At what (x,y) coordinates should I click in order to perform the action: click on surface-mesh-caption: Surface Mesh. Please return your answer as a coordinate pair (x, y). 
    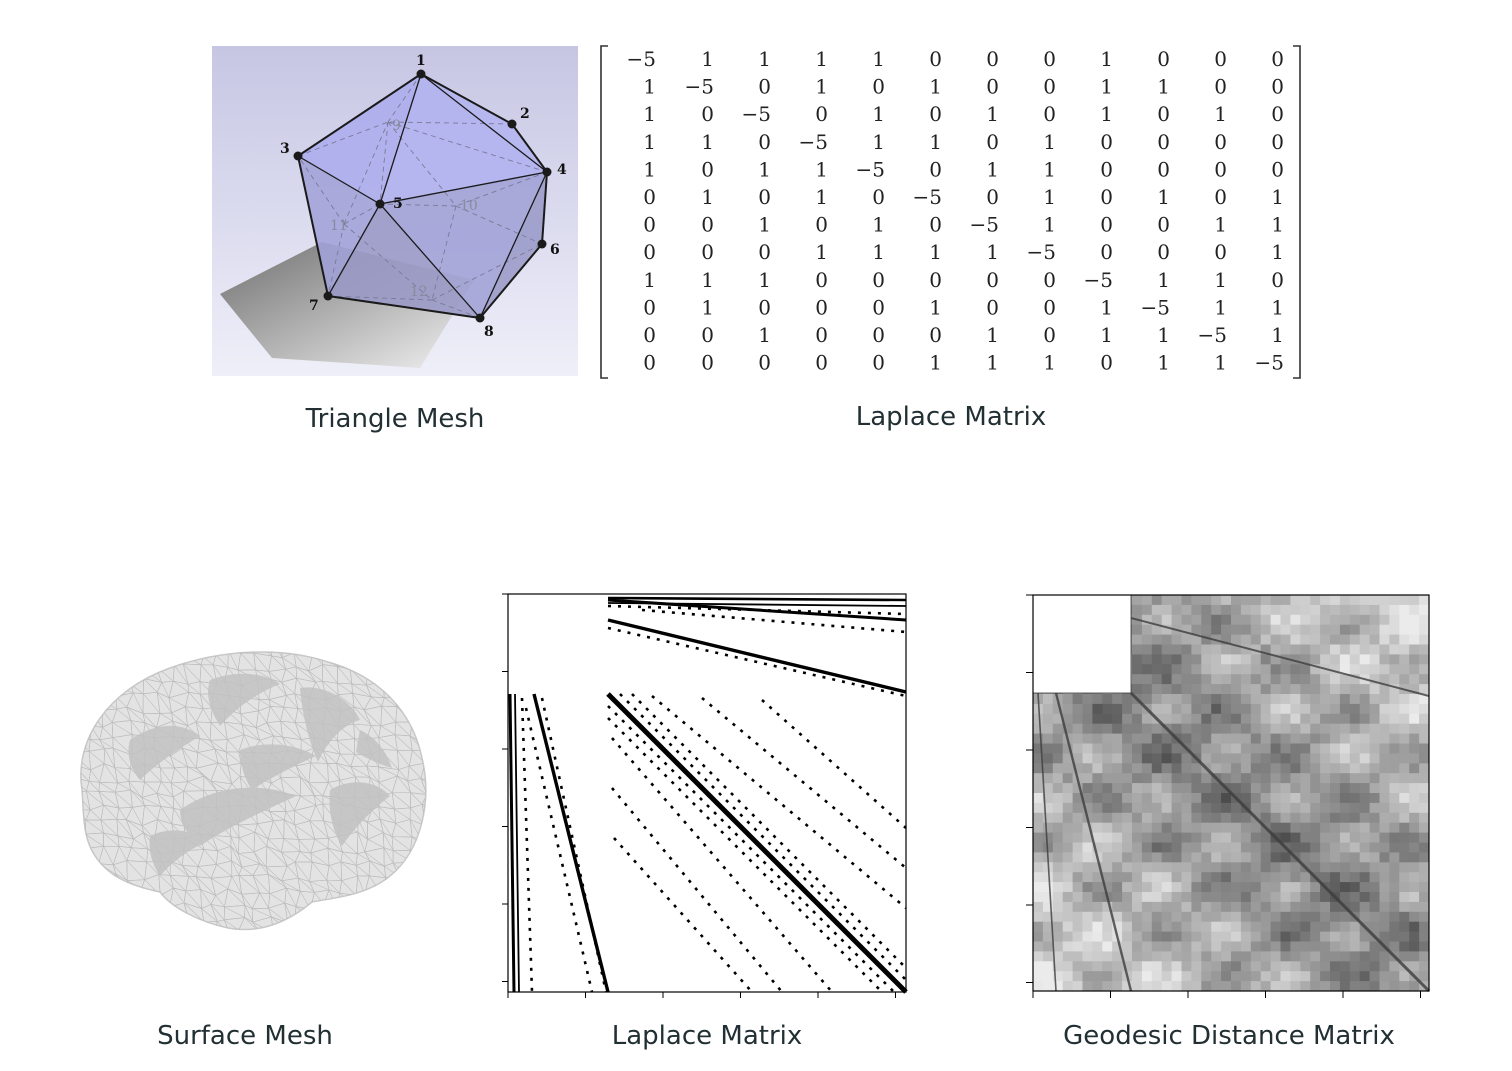
    Looking at the image, I should click on (245, 1036).